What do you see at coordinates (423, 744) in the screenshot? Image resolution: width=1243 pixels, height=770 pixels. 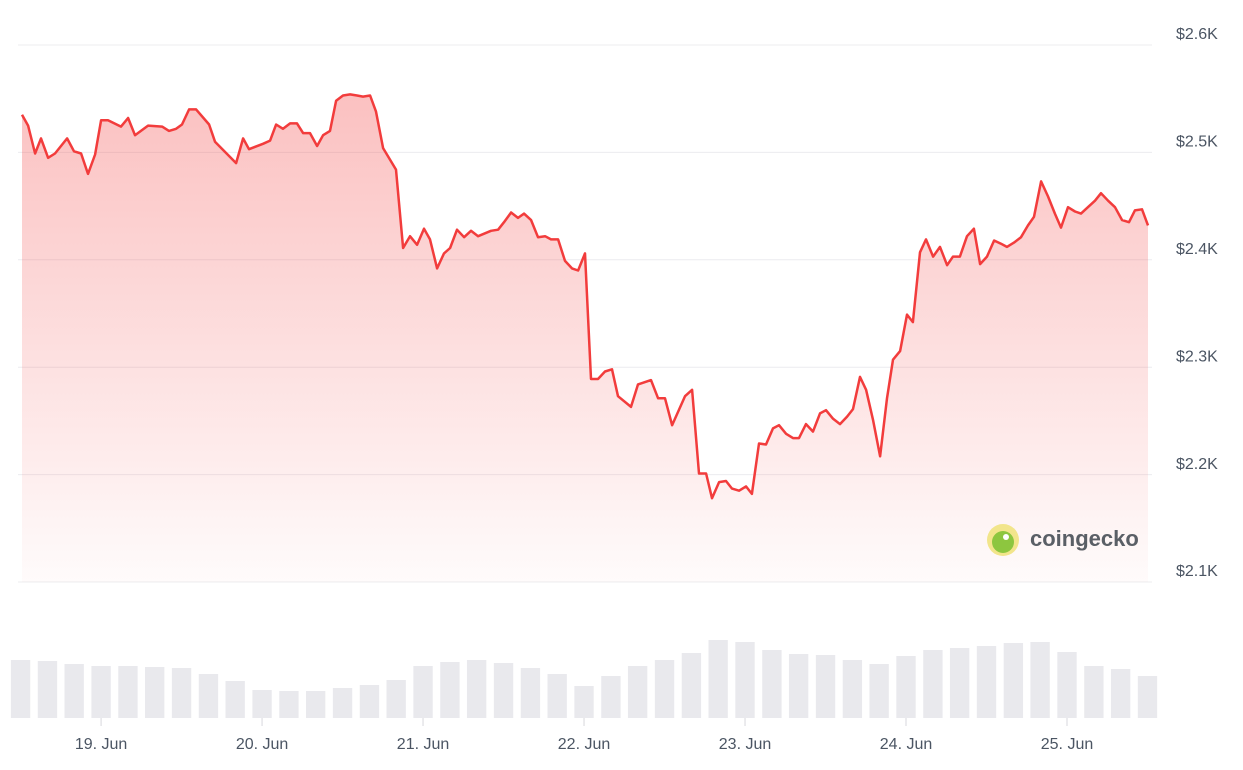 I see `x-tick-label: 21. Jun` at bounding box center [423, 744].